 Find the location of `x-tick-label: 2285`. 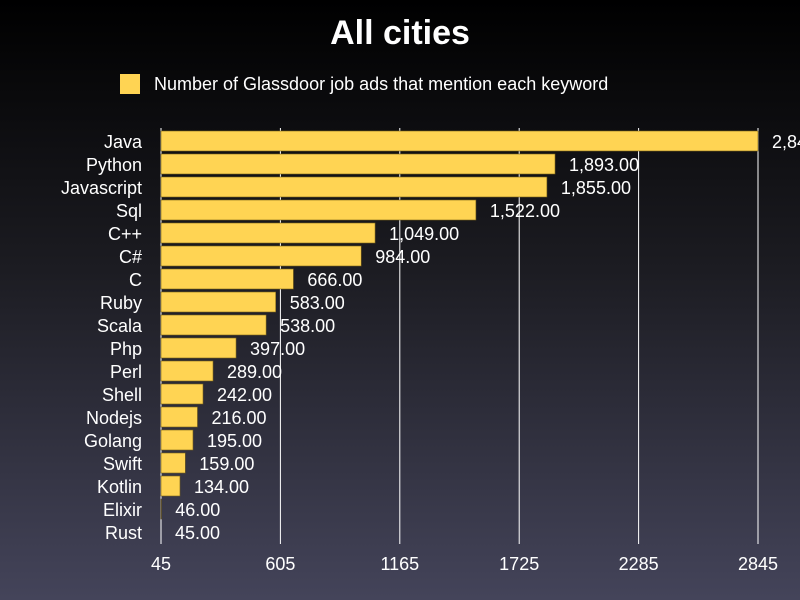

x-tick-label: 2285 is located at coordinates (639, 564).